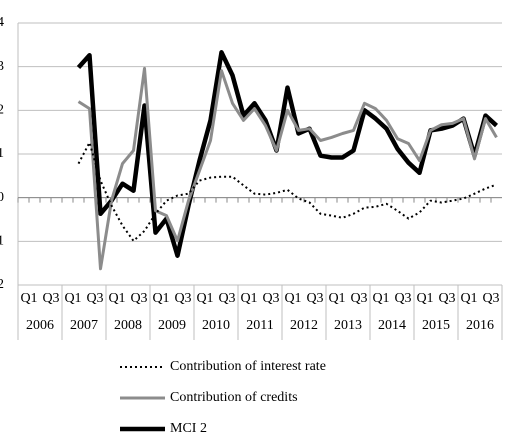  Describe the element at coordinates (248, 366) in the screenshot. I see `legend-label: Contribution of interest rate` at that location.